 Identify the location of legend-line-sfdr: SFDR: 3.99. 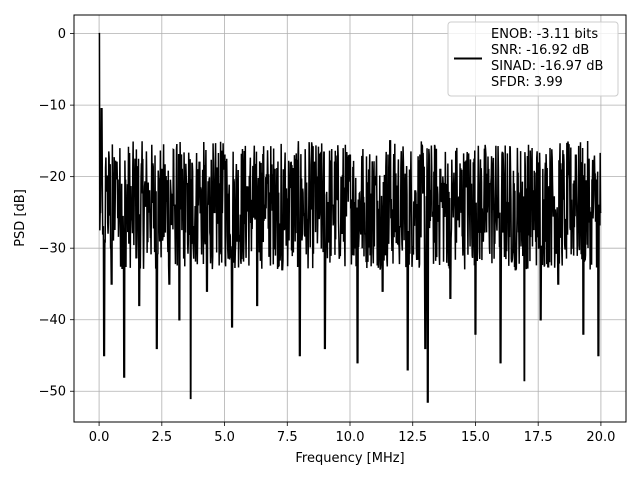
(527, 82).